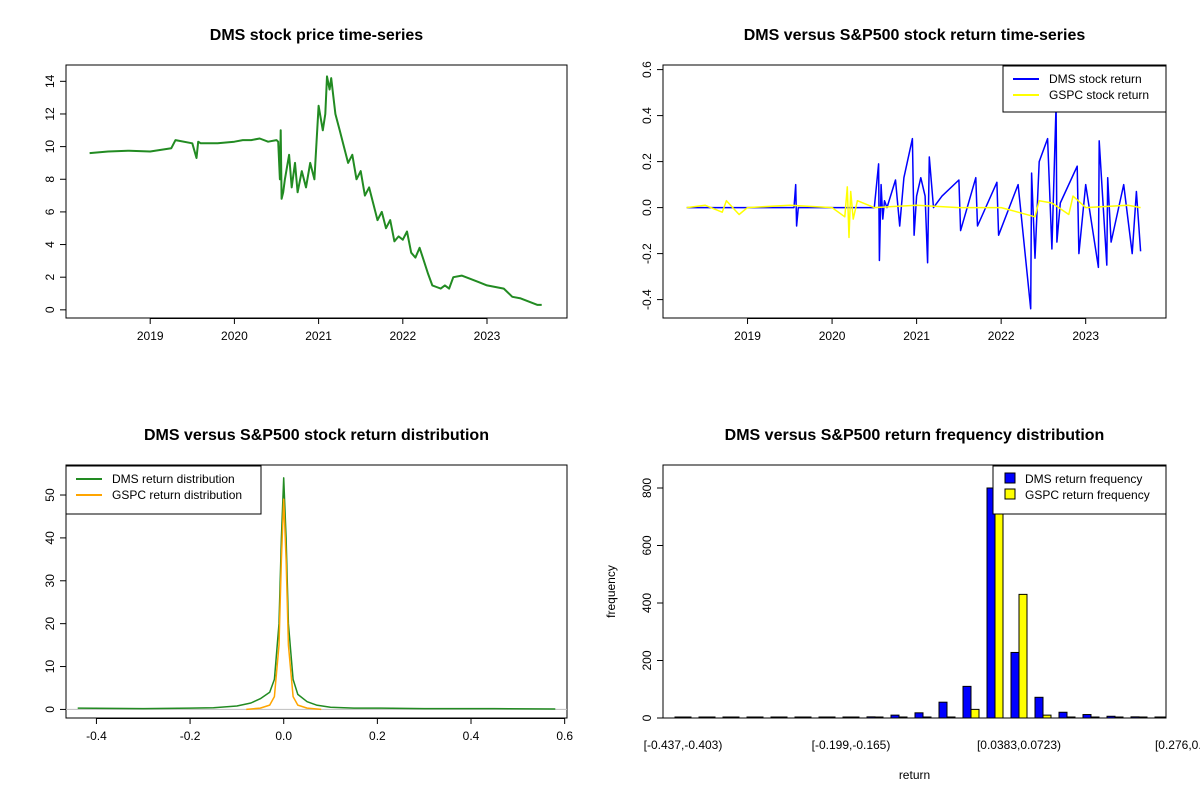 This screenshot has height=800, width=1200. I want to click on plot-frame, so click(316, 191).